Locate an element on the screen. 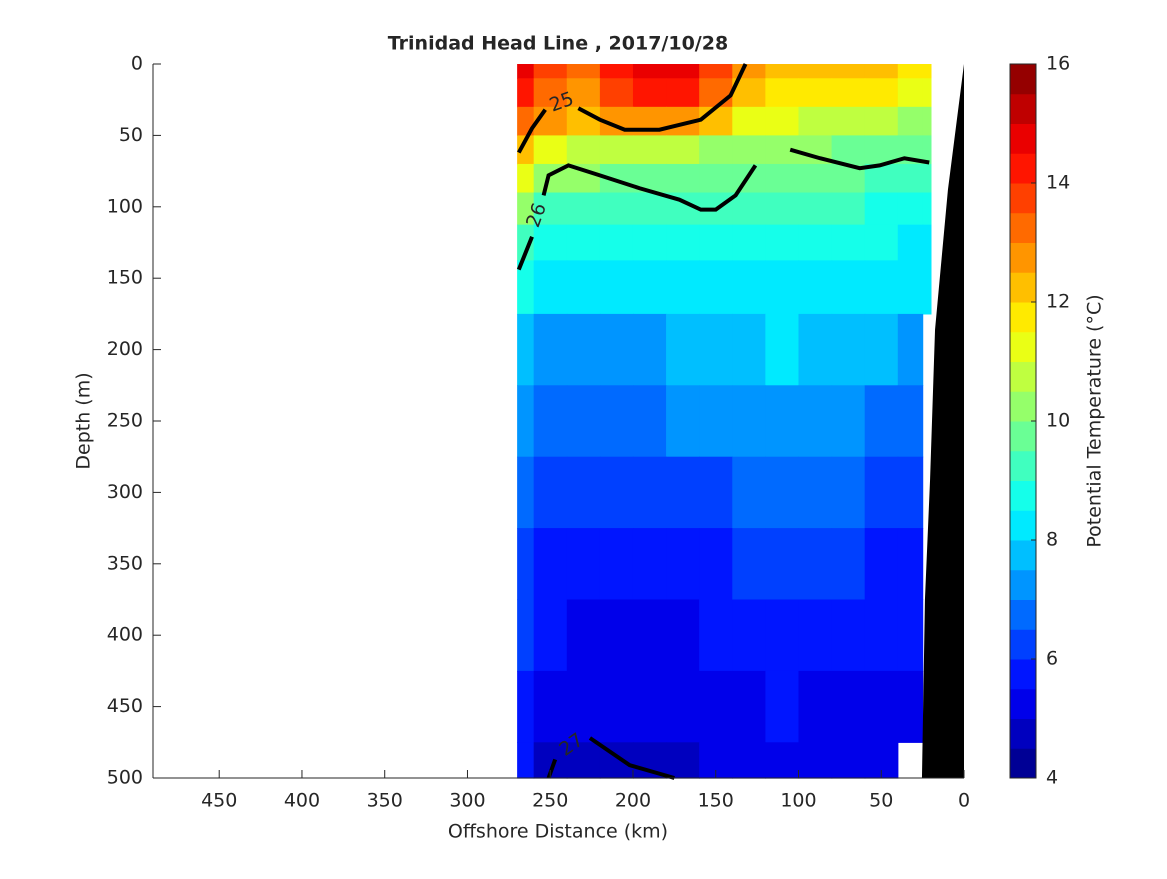  contour-line is located at coordinates (632, 108).